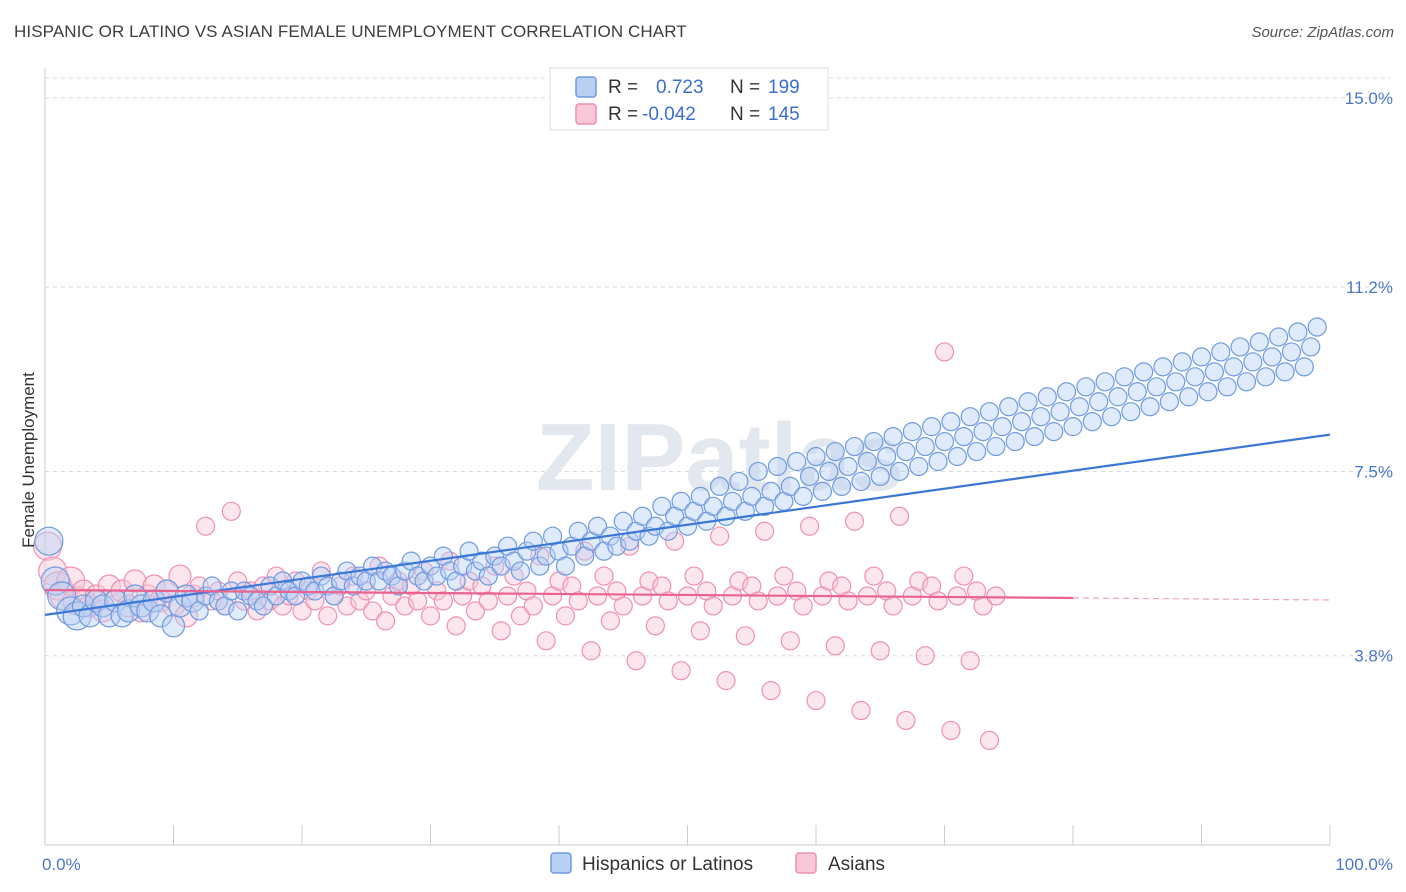 This screenshot has width=1406, height=892. I want to click on asians-trend-line, so click(559, 594).